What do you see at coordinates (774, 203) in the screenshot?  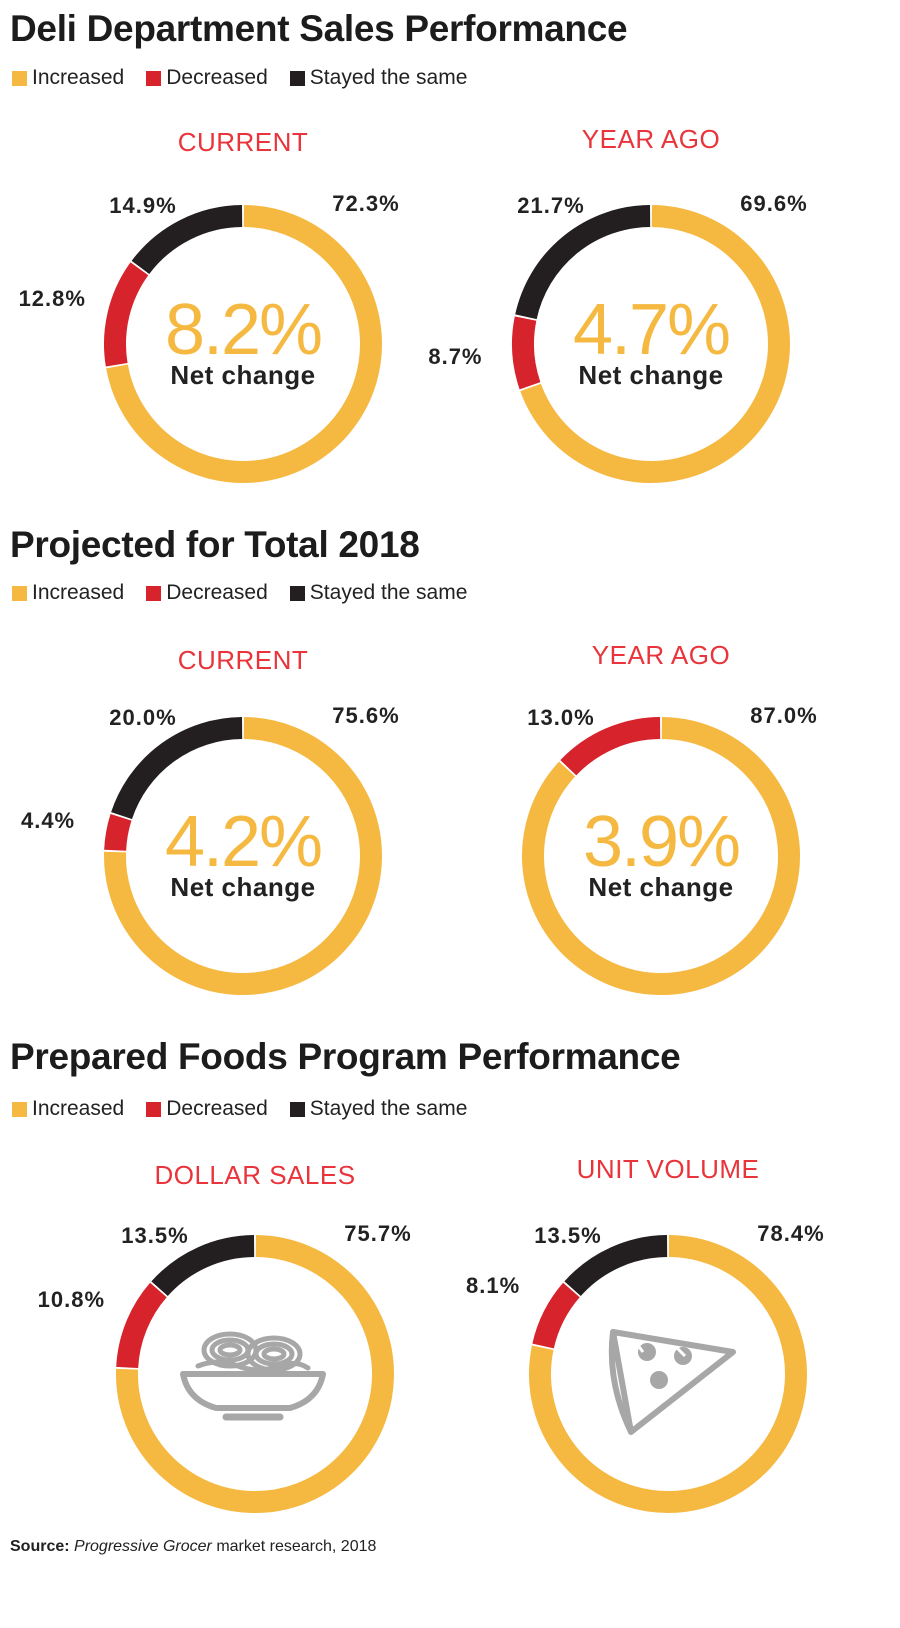 I see `data-label-increased: 69.6%` at bounding box center [774, 203].